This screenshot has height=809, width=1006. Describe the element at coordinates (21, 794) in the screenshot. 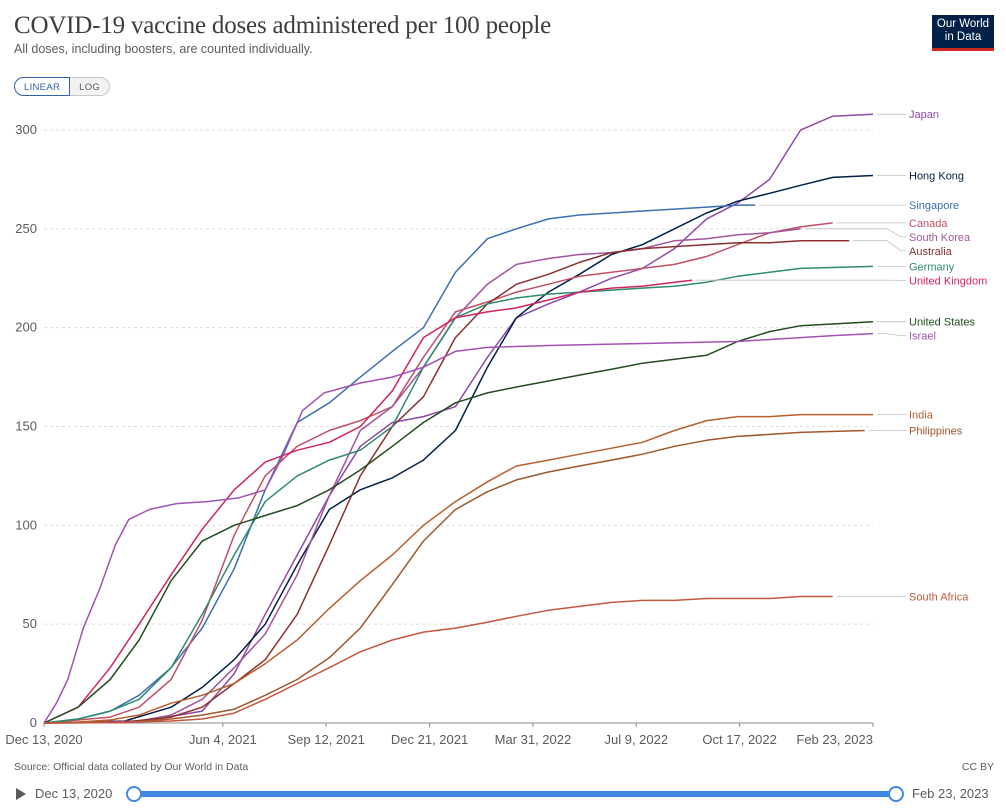

I see `play-icon` at that location.